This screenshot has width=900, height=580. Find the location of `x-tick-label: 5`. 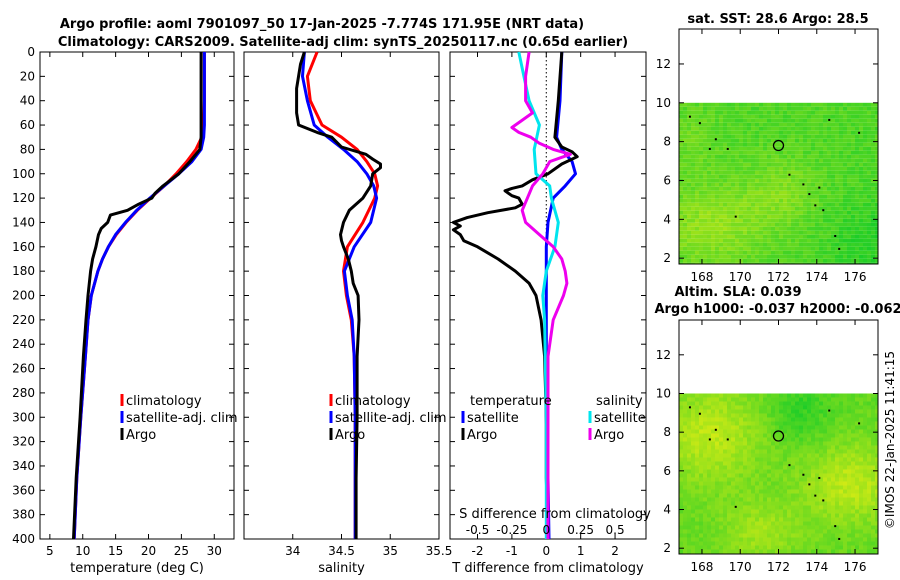

x-tick-label: 5 is located at coordinates (50, 551).